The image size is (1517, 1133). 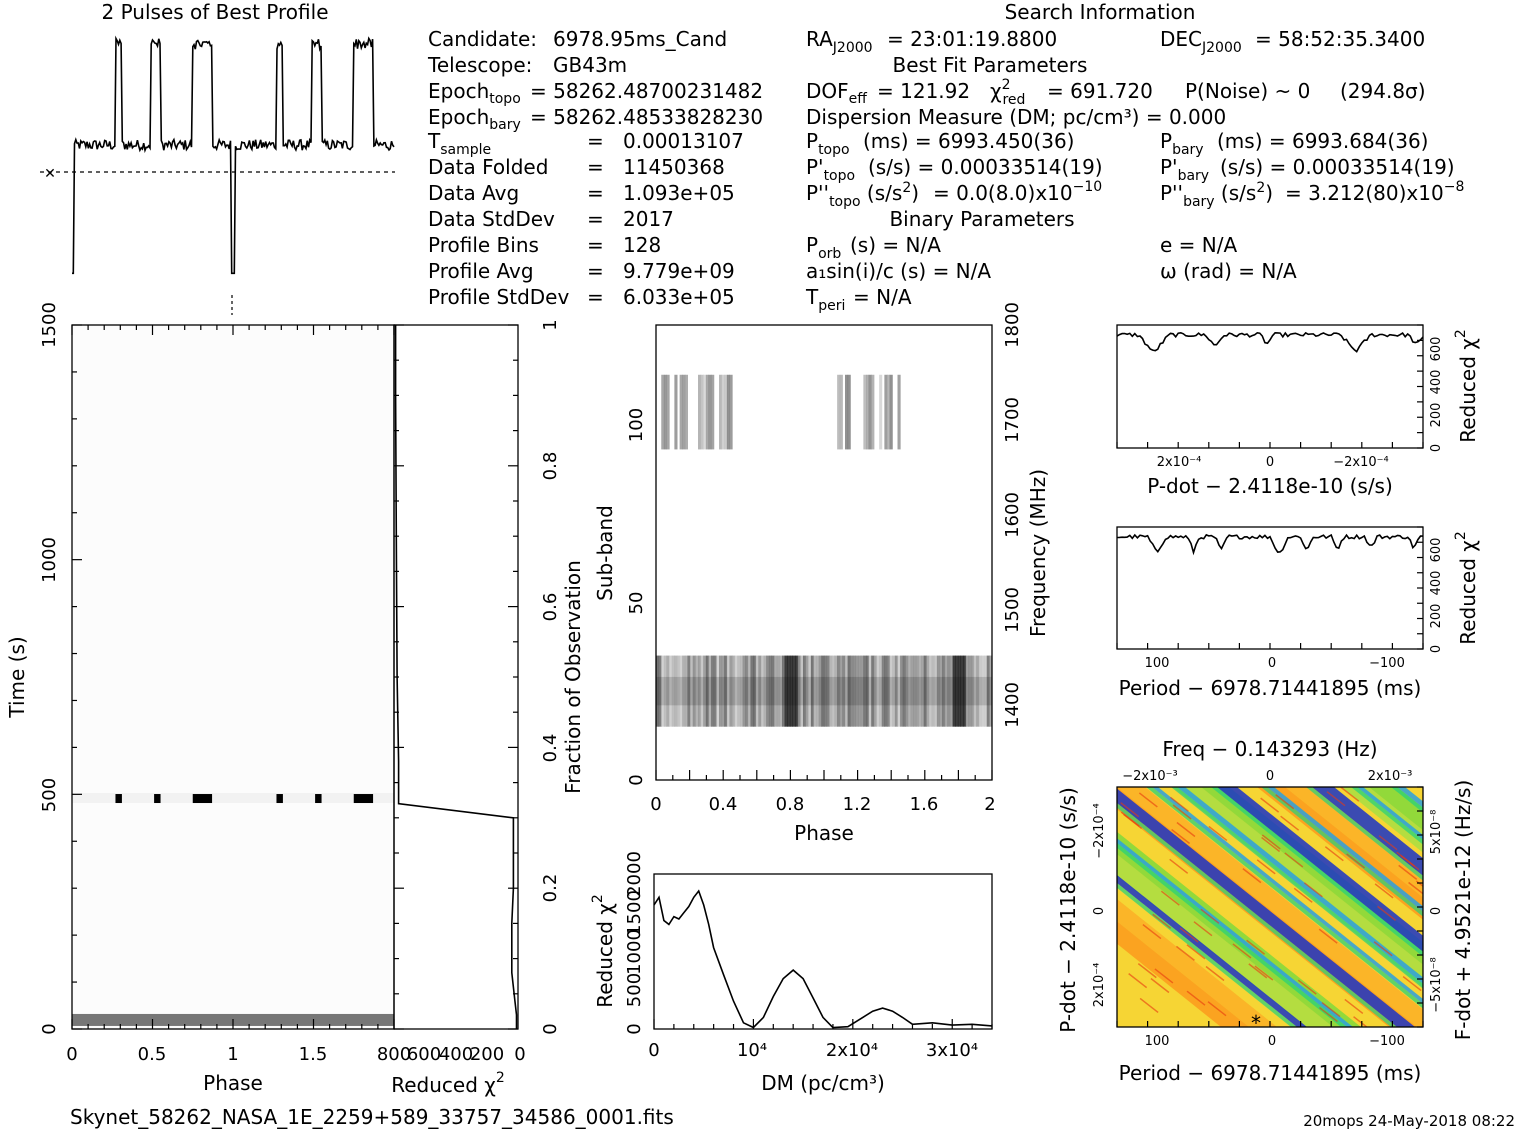 What do you see at coordinates (723, 804) in the screenshot?
I see `sb-xtick-1: 0.4` at bounding box center [723, 804].